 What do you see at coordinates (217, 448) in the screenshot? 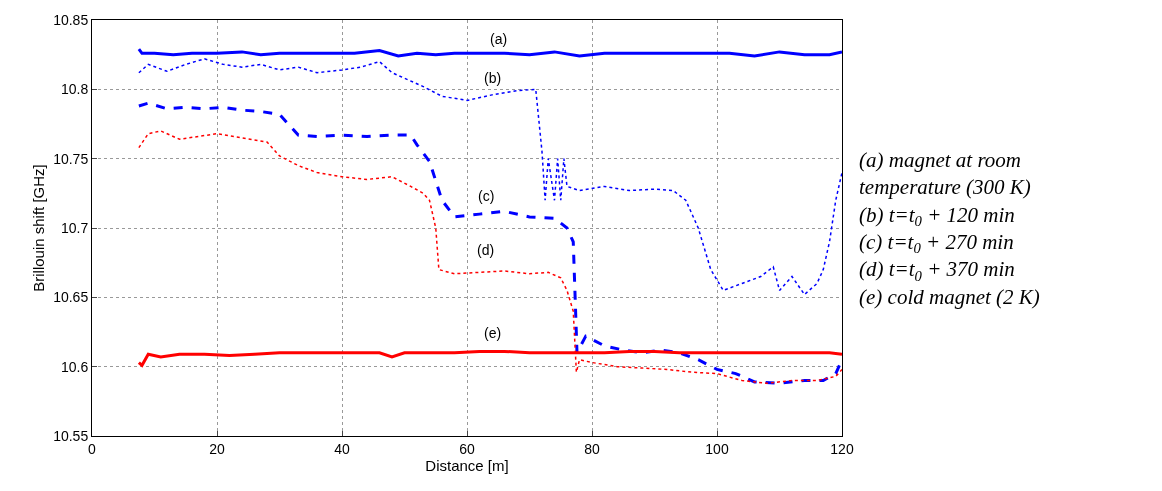
I see `x-tick-label: 20` at bounding box center [217, 448].